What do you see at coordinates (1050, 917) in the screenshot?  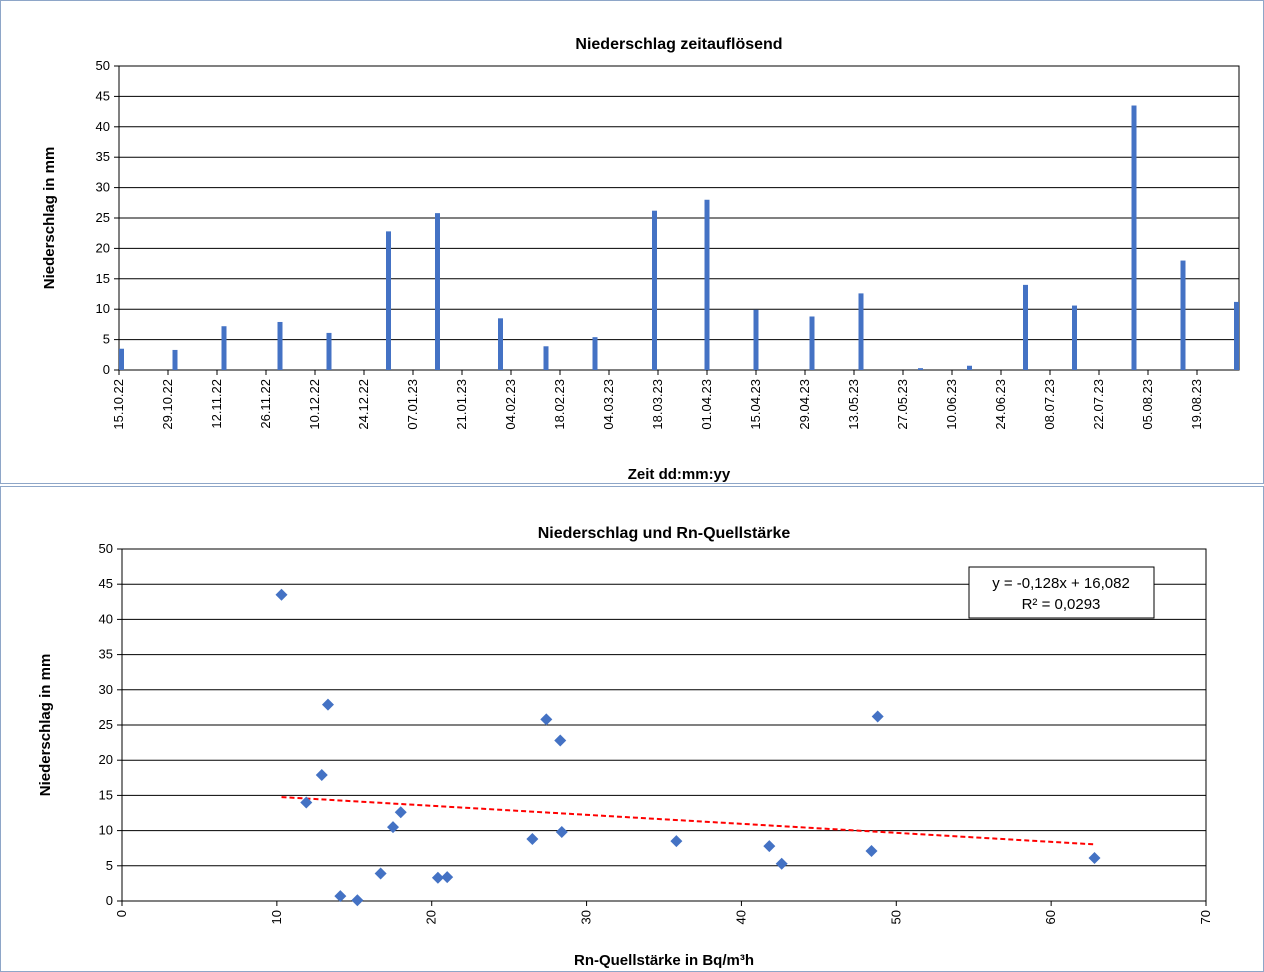 I see `x-tick-label-2: 60` at bounding box center [1050, 917].